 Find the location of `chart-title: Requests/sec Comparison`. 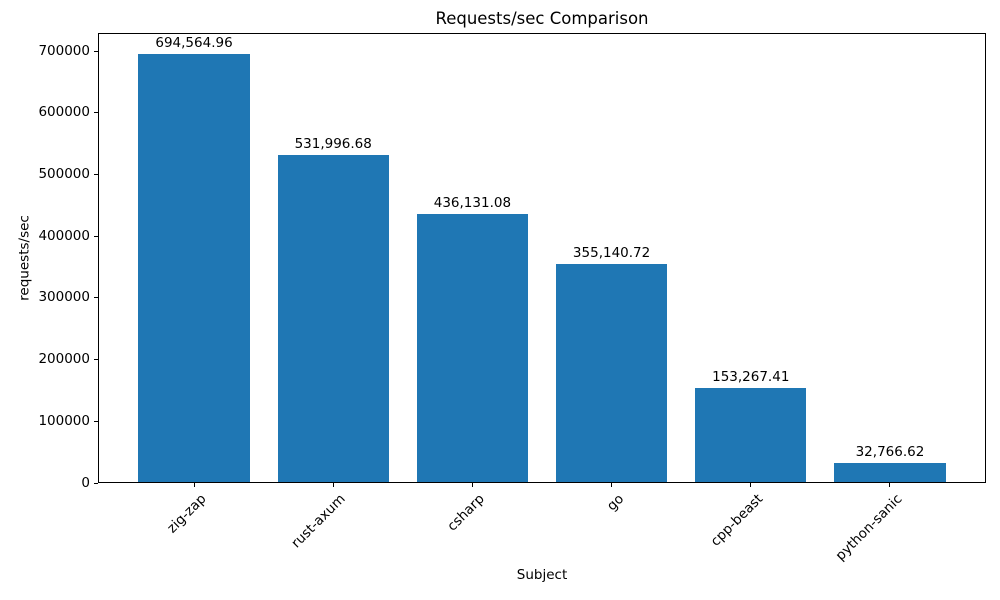

chart-title: Requests/sec Comparison is located at coordinates (542, 18).